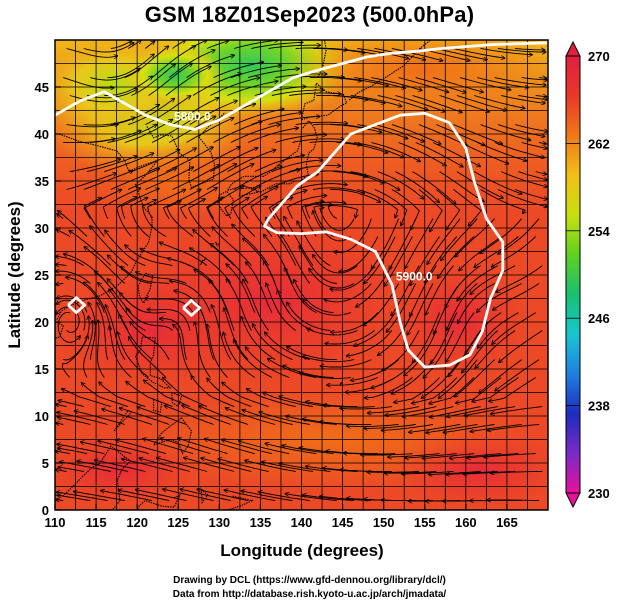 The height and width of the screenshot is (605, 619). What do you see at coordinates (42, 134) in the screenshot?
I see `y-tick-label: 40` at bounding box center [42, 134].